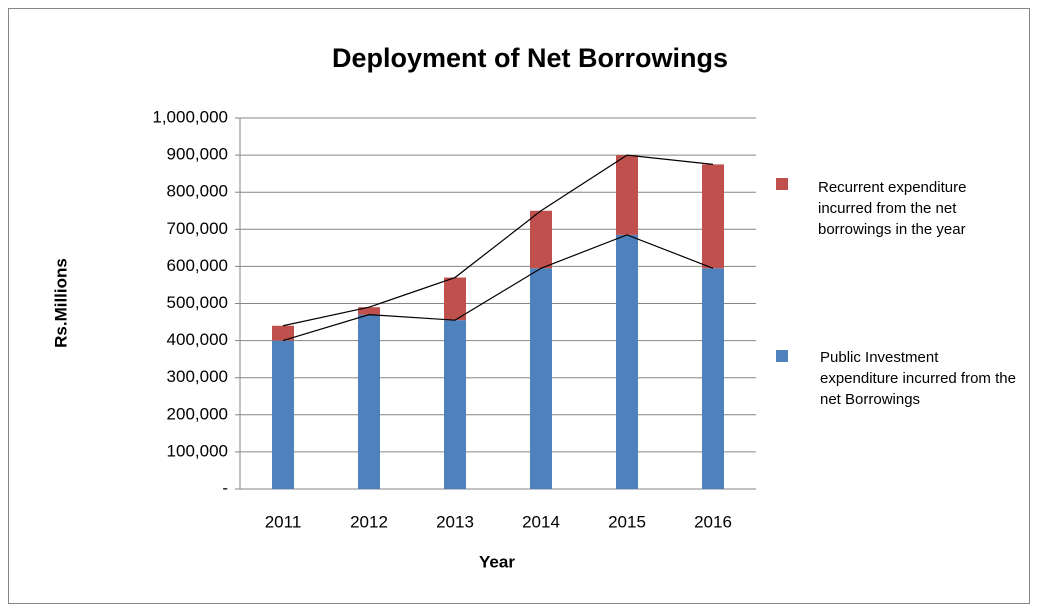 The image size is (1039, 612). What do you see at coordinates (283, 521) in the screenshot?
I see `x-tick-label: 2011` at bounding box center [283, 521].